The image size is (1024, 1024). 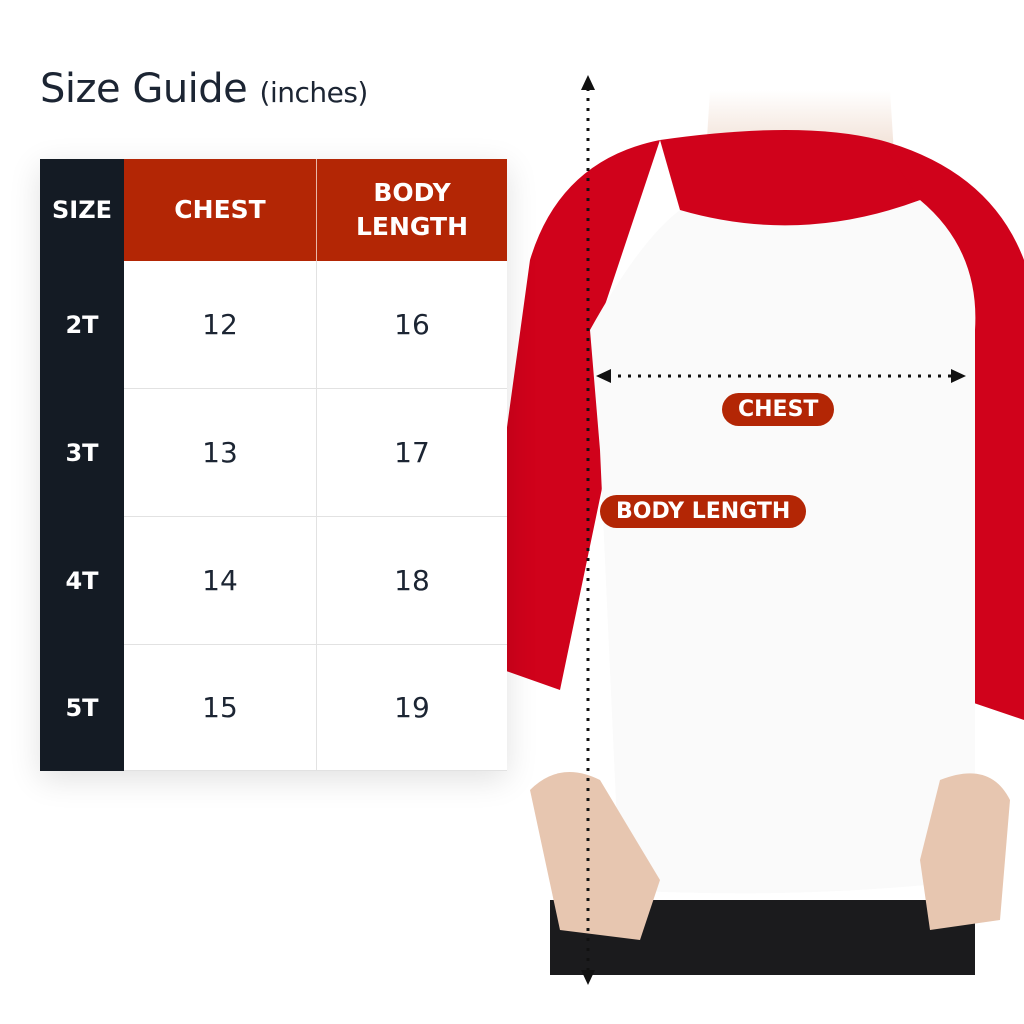 I want to click on title-unit: (inches), so click(x=314, y=92).